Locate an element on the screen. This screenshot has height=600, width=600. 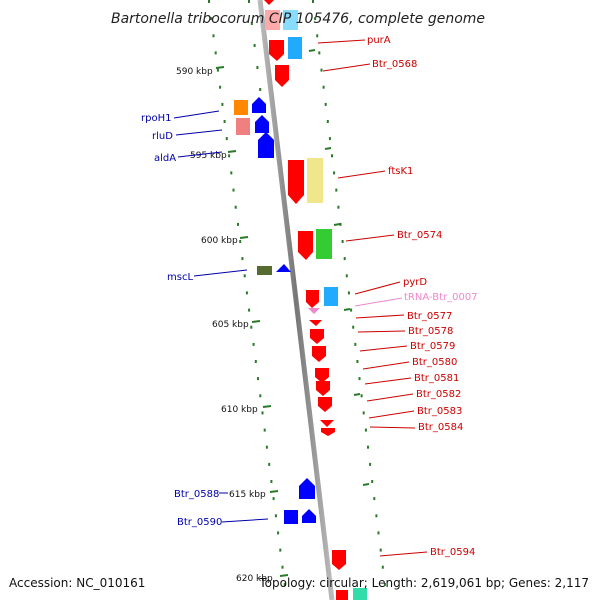
label-rpoH1: rpoH1 is located at coordinates (156, 118).